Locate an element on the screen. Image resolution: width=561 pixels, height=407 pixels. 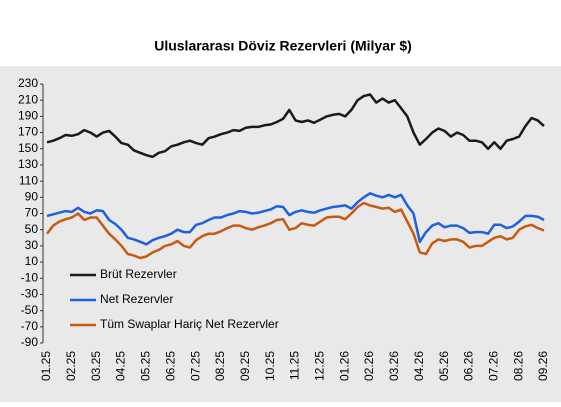
y-tick-label: 90 is located at coordinates (32, 196).